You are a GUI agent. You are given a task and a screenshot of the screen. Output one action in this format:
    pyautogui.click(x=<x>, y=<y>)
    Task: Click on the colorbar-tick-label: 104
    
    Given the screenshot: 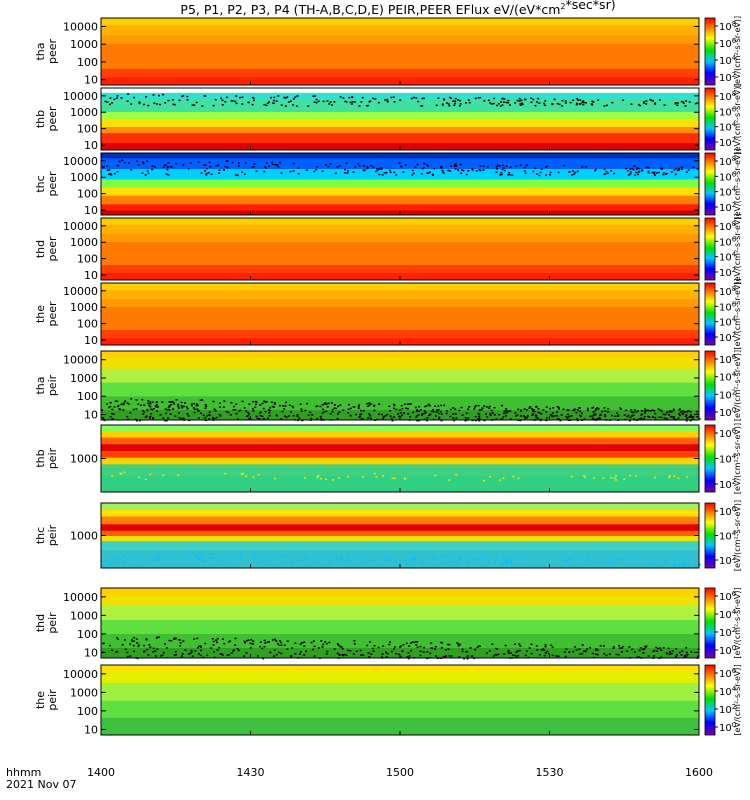 What is the action you would take?
    pyautogui.click(x=728, y=127)
    